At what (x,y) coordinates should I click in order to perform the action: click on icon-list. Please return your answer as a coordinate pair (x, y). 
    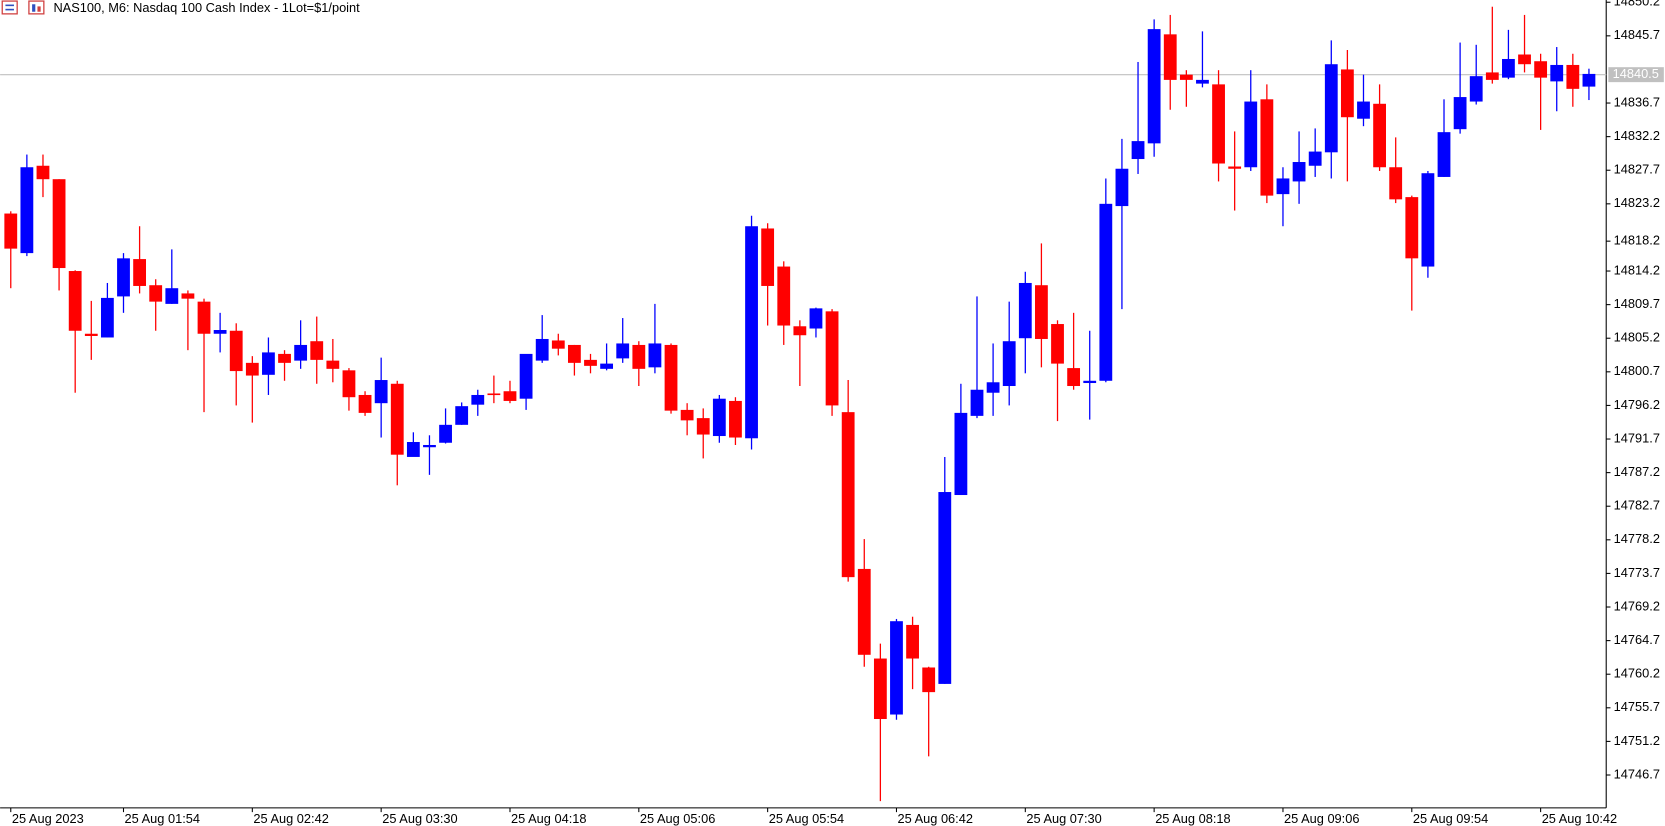
    Looking at the image, I should click on (9, 7).